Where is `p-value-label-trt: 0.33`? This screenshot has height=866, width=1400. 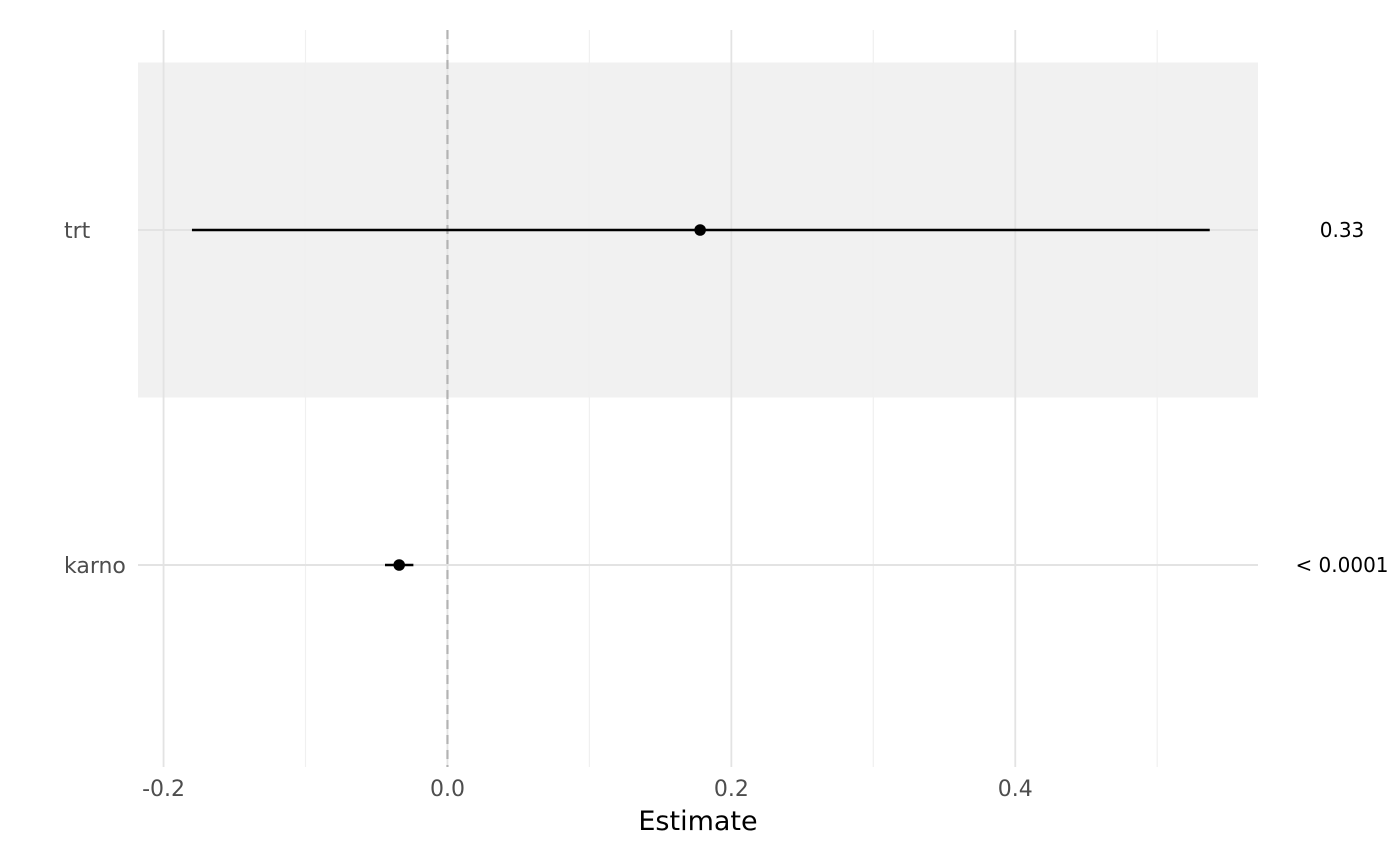
p-value-label-trt: 0.33 is located at coordinates (1342, 230).